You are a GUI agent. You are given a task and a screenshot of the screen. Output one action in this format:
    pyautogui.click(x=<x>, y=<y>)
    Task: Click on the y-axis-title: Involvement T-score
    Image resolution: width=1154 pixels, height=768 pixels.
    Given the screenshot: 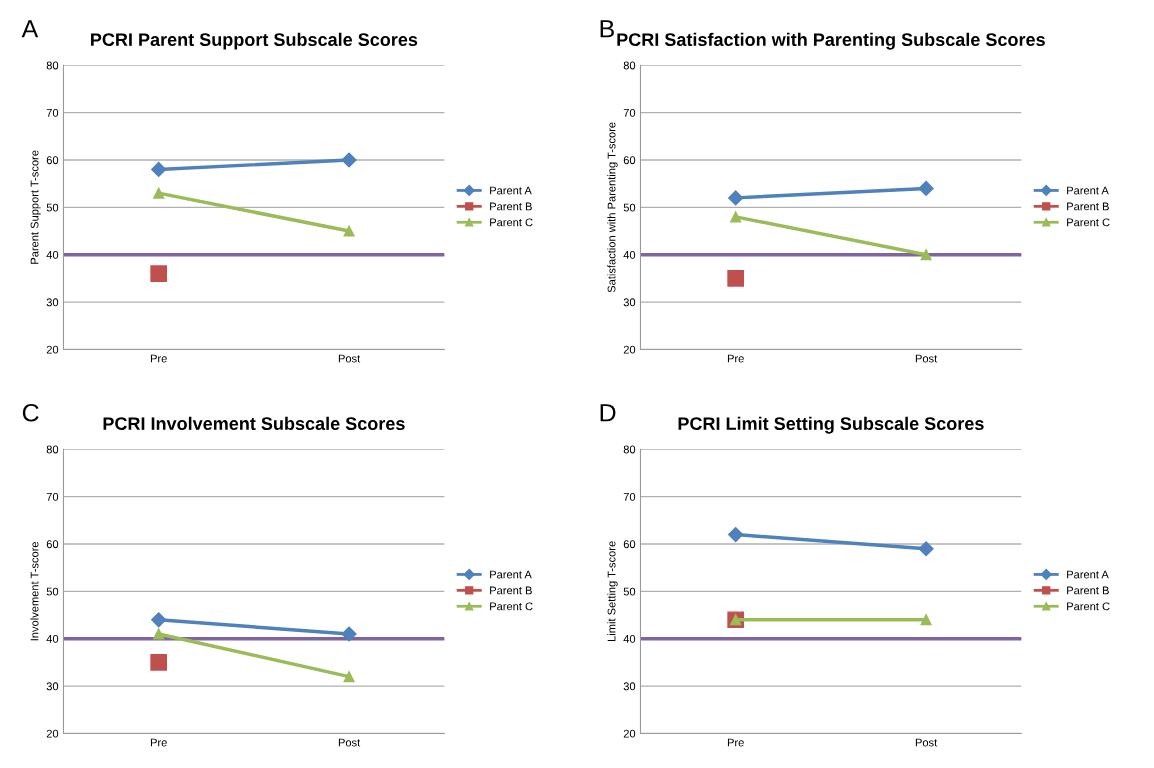 What is the action you would take?
    pyautogui.click(x=34, y=591)
    